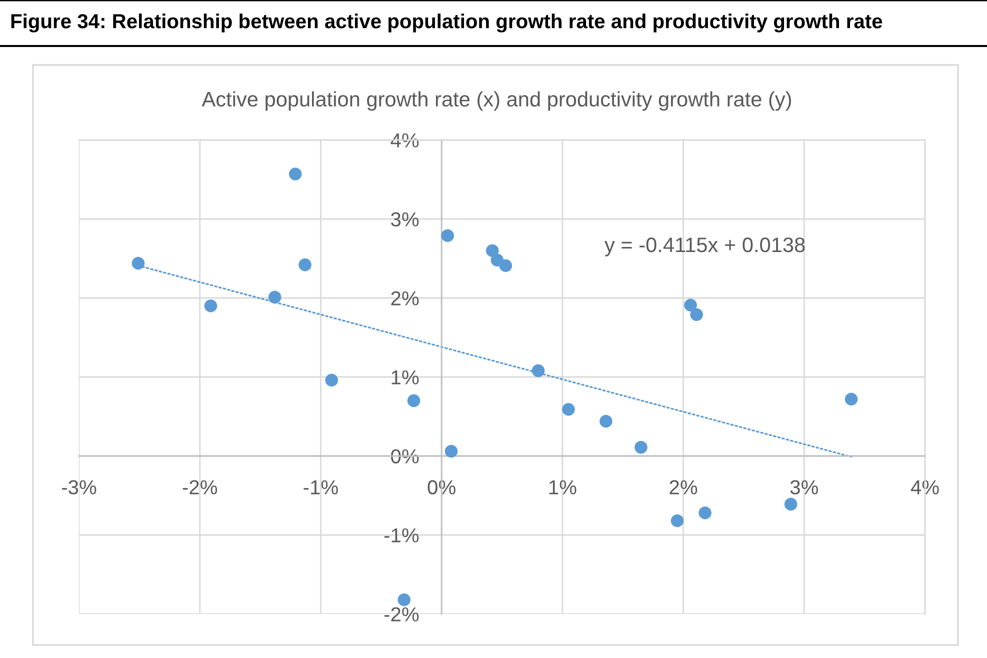  What do you see at coordinates (405, 377) in the screenshot?
I see `y-tick-label: 1%` at bounding box center [405, 377].